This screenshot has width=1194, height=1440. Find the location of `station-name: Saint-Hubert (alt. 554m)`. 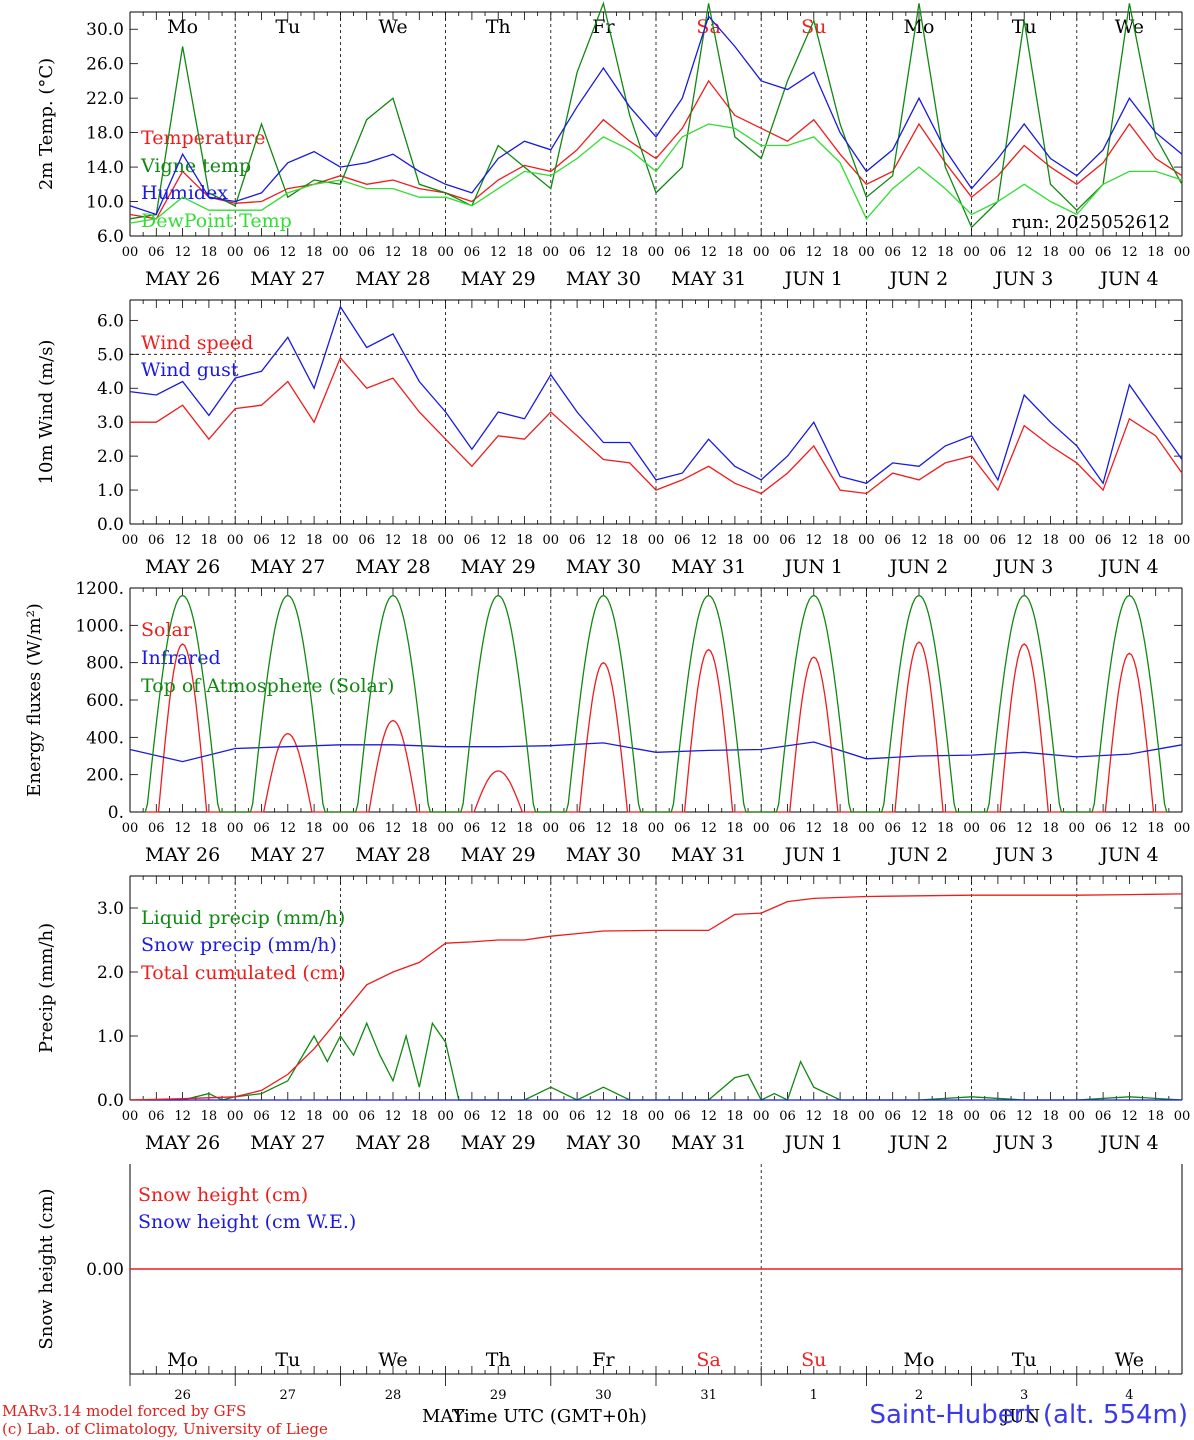

station-name: Saint-Hubert (alt. 554m) is located at coordinates (1028, 1415).